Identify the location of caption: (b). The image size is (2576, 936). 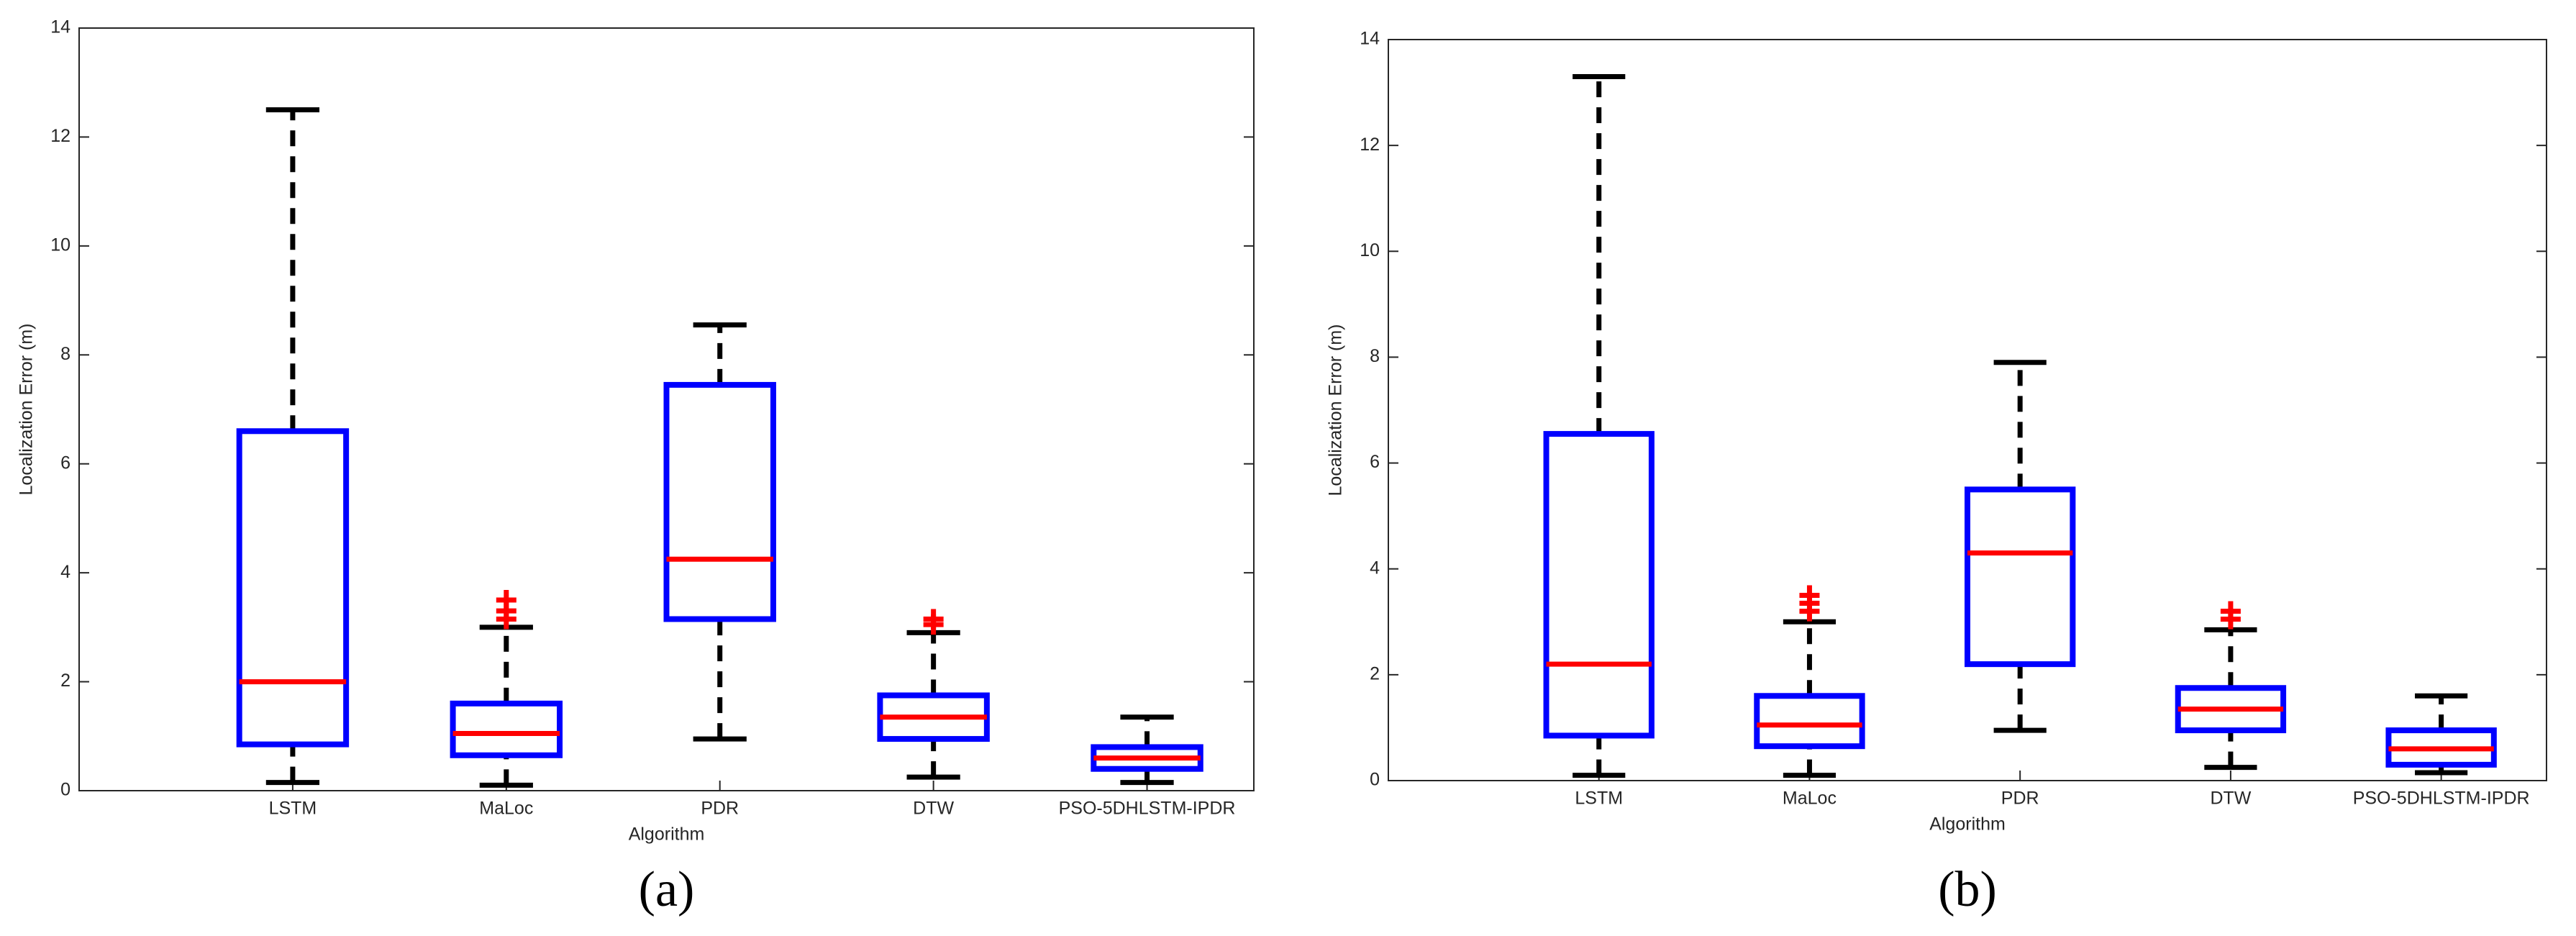
(1967, 889).